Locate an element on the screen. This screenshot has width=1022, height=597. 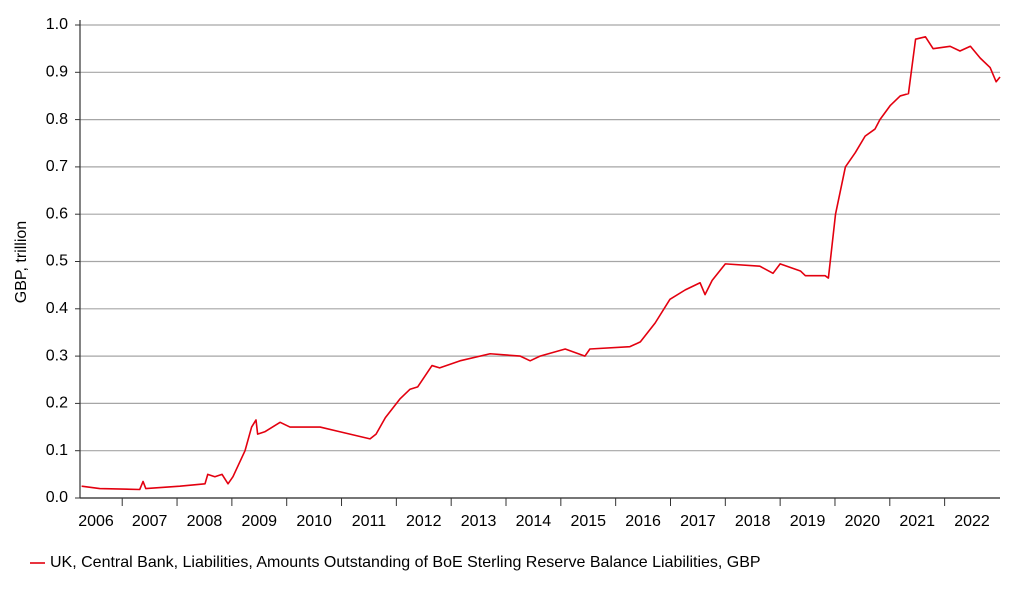
x-tick-label: 2013 is located at coordinates (479, 521).